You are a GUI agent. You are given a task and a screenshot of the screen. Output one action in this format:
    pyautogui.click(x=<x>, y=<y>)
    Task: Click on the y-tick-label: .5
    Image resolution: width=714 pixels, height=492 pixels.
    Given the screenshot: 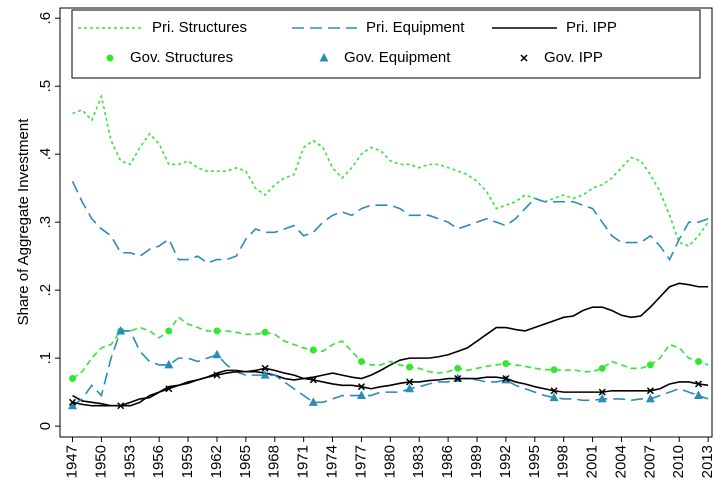 What is the action you would take?
    pyautogui.click(x=45, y=86)
    